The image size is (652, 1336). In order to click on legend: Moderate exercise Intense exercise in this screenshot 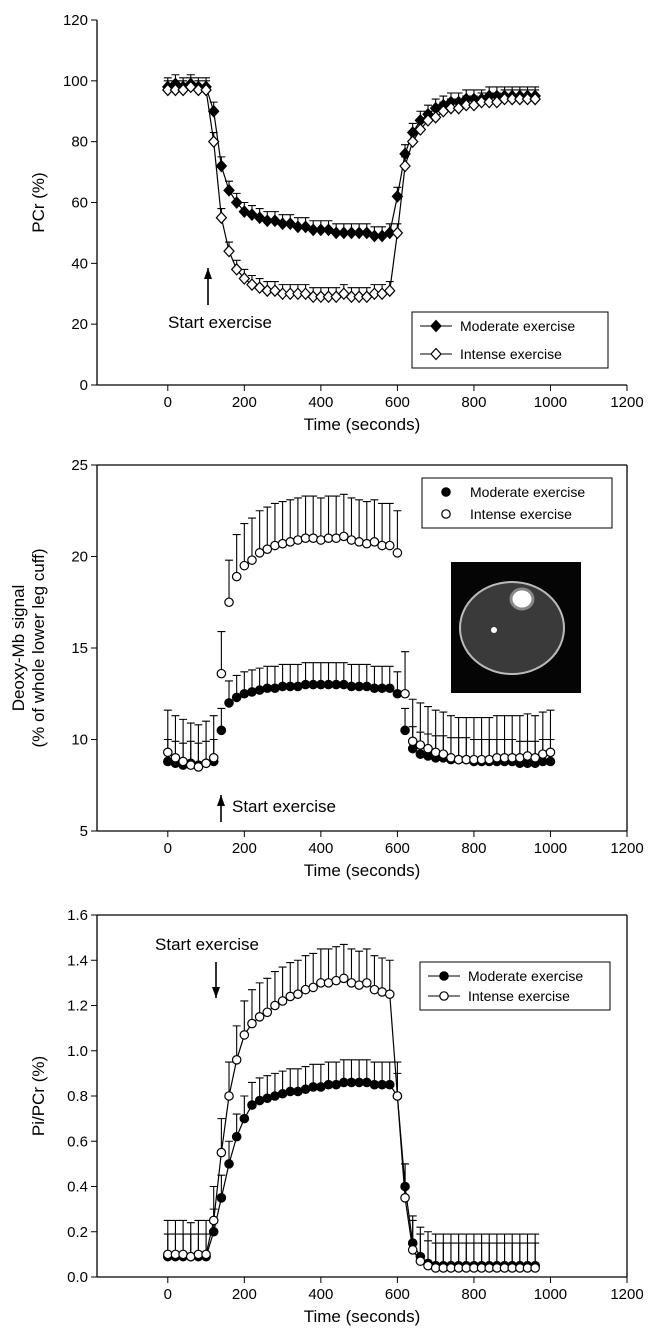, I will do `click(510, 340)`.